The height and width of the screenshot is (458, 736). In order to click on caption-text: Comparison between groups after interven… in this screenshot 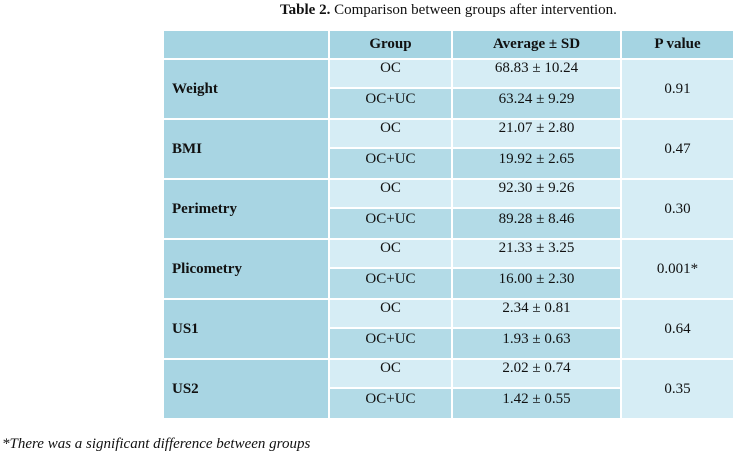, I will do `click(475, 10)`.